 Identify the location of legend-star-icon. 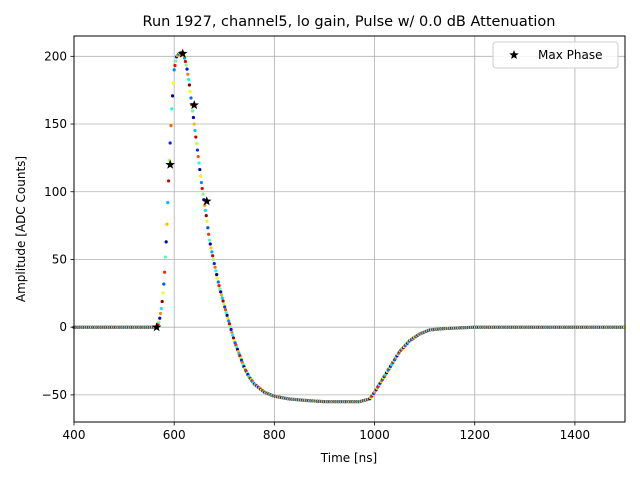
(514, 55).